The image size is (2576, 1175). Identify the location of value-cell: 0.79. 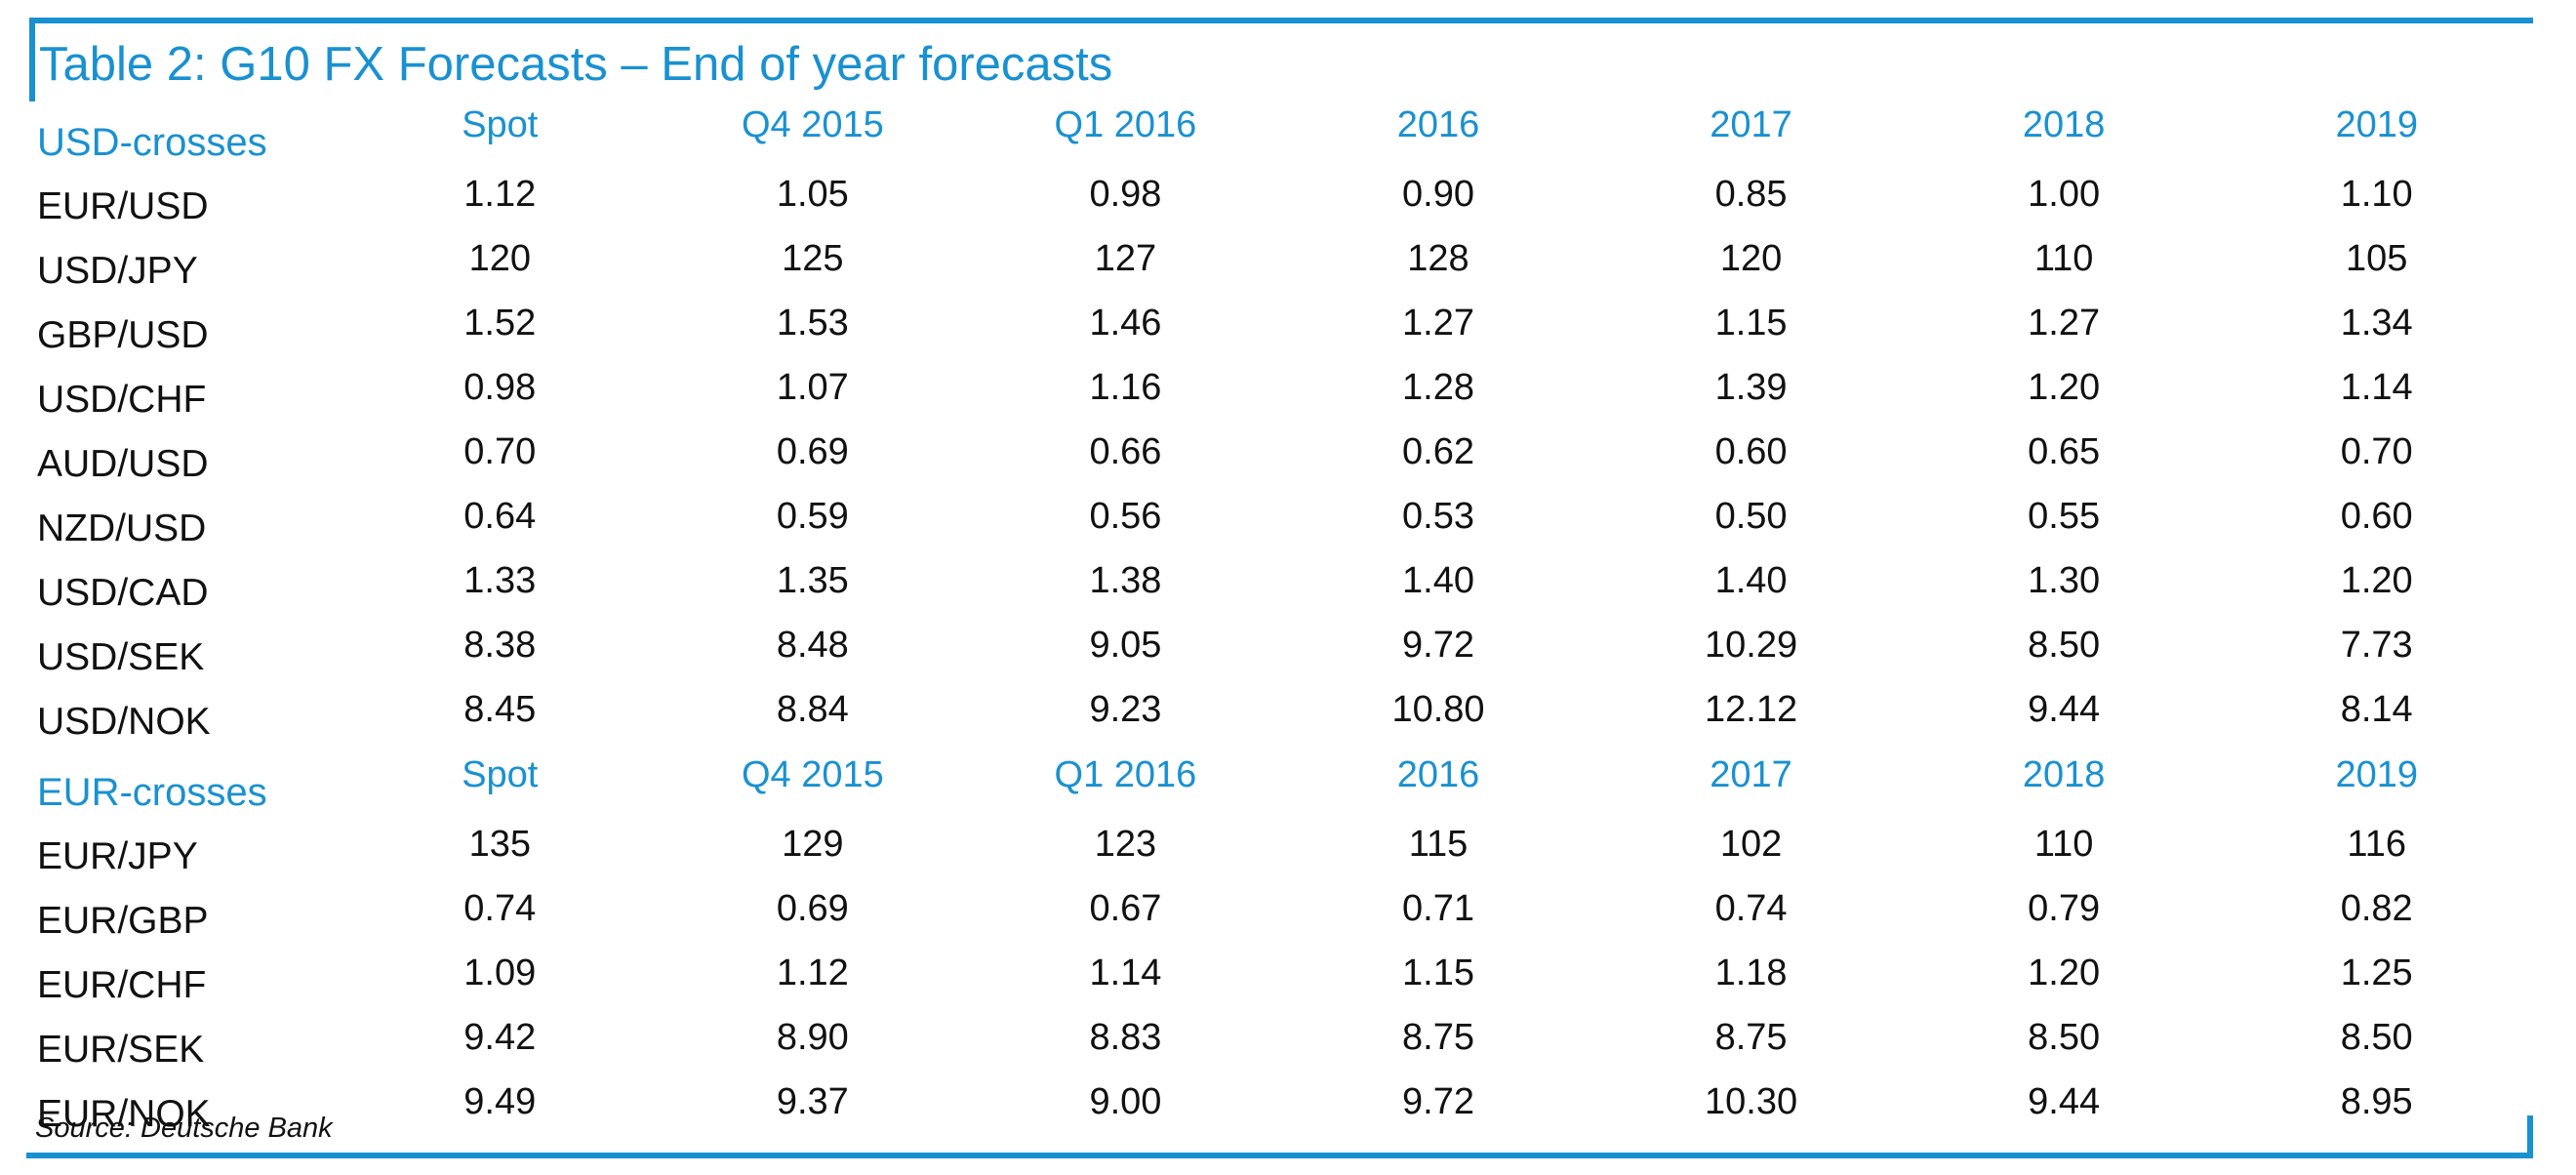
(2064, 908).